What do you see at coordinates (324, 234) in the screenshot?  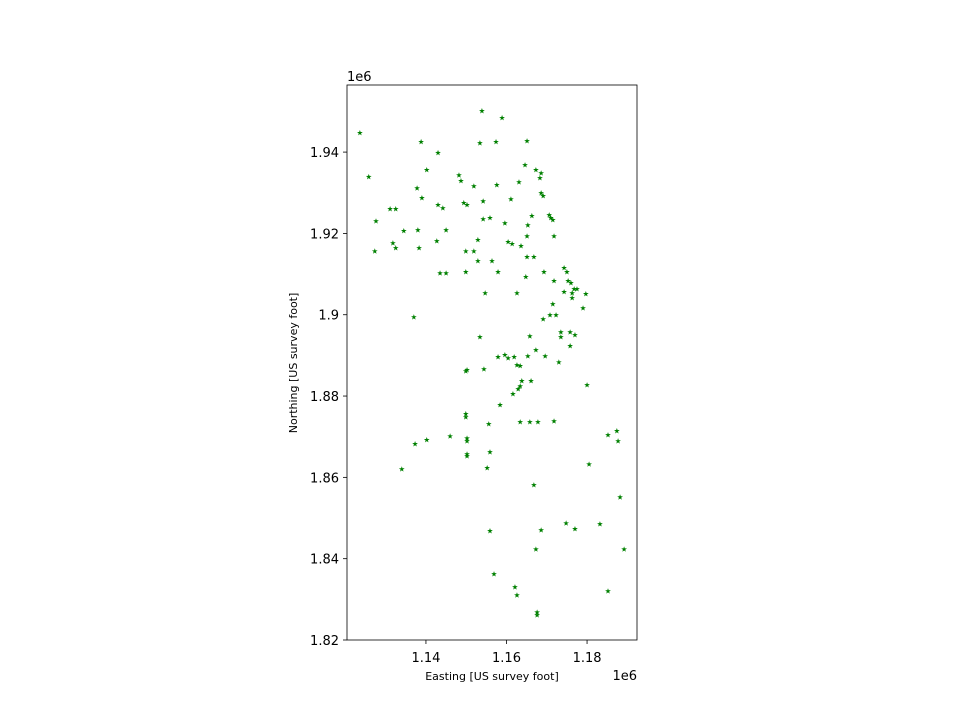 I see `y-tick-label: 1.92` at bounding box center [324, 234].